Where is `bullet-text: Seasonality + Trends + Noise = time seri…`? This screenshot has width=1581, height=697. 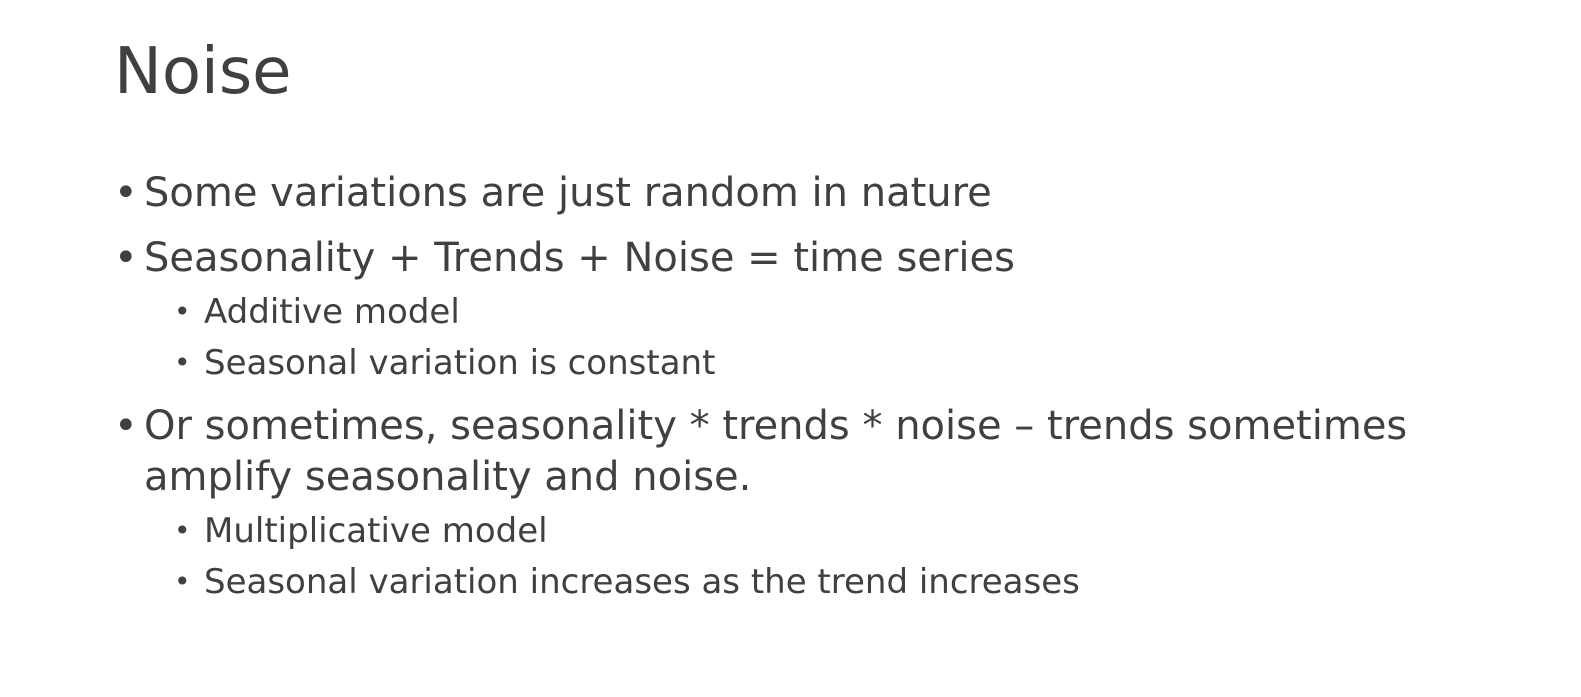 bullet-text: Seasonality + Trends + Noise = time seri… is located at coordinates (579, 258).